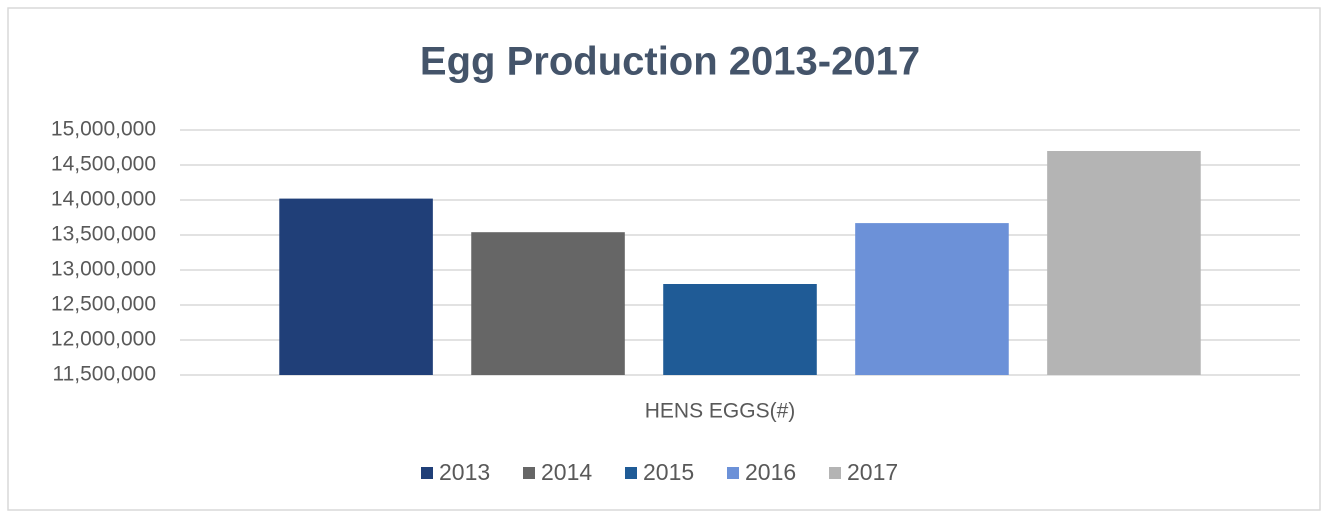 This screenshot has height=514, width=1328. What do you see at coordinates (872, 472) in the screenshot?
I see `legend-label: 2017` at bounding box center [872, 472].